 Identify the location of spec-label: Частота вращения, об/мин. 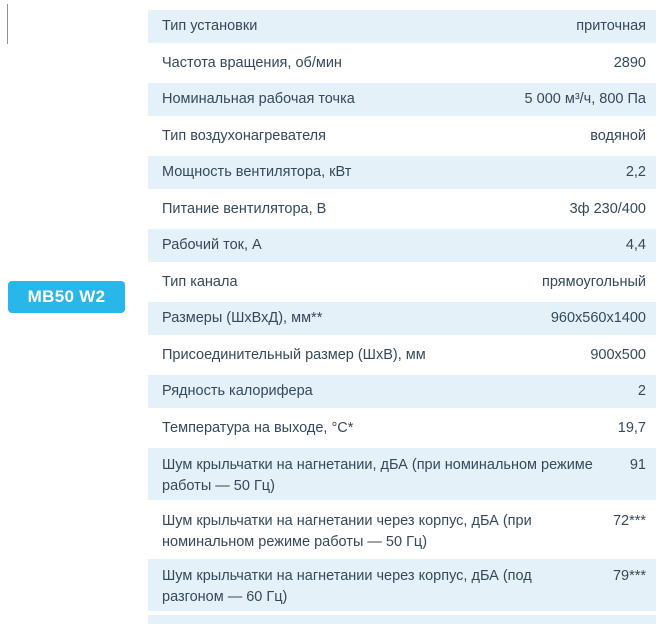
(252, 62).